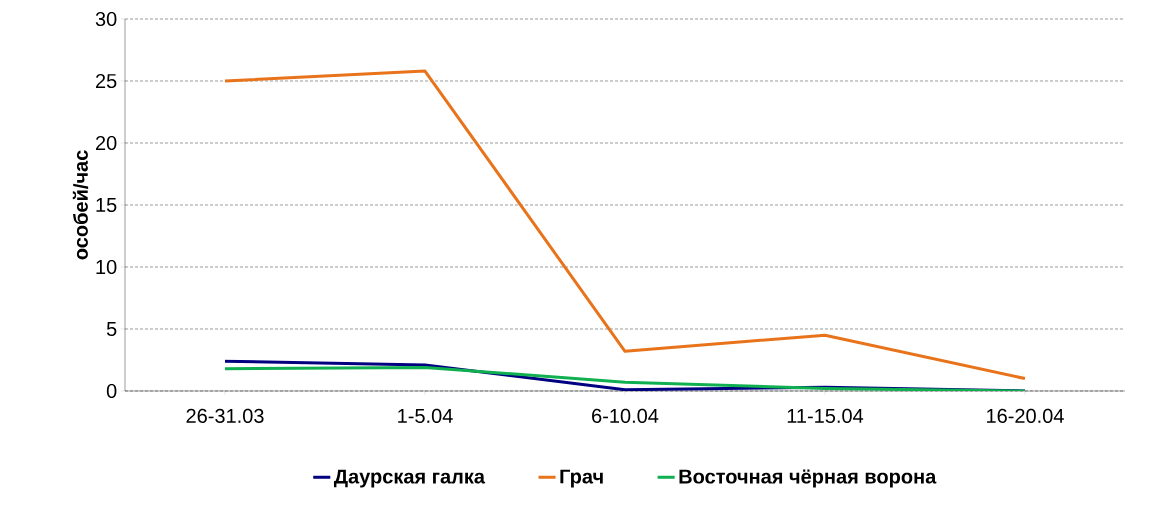 The height and width of the screenshot is (519, 1149). What do you see at coordinates (106, 19) in the screenshot?
I see `y-tick-label: 30` at bounding box center [106, 19].